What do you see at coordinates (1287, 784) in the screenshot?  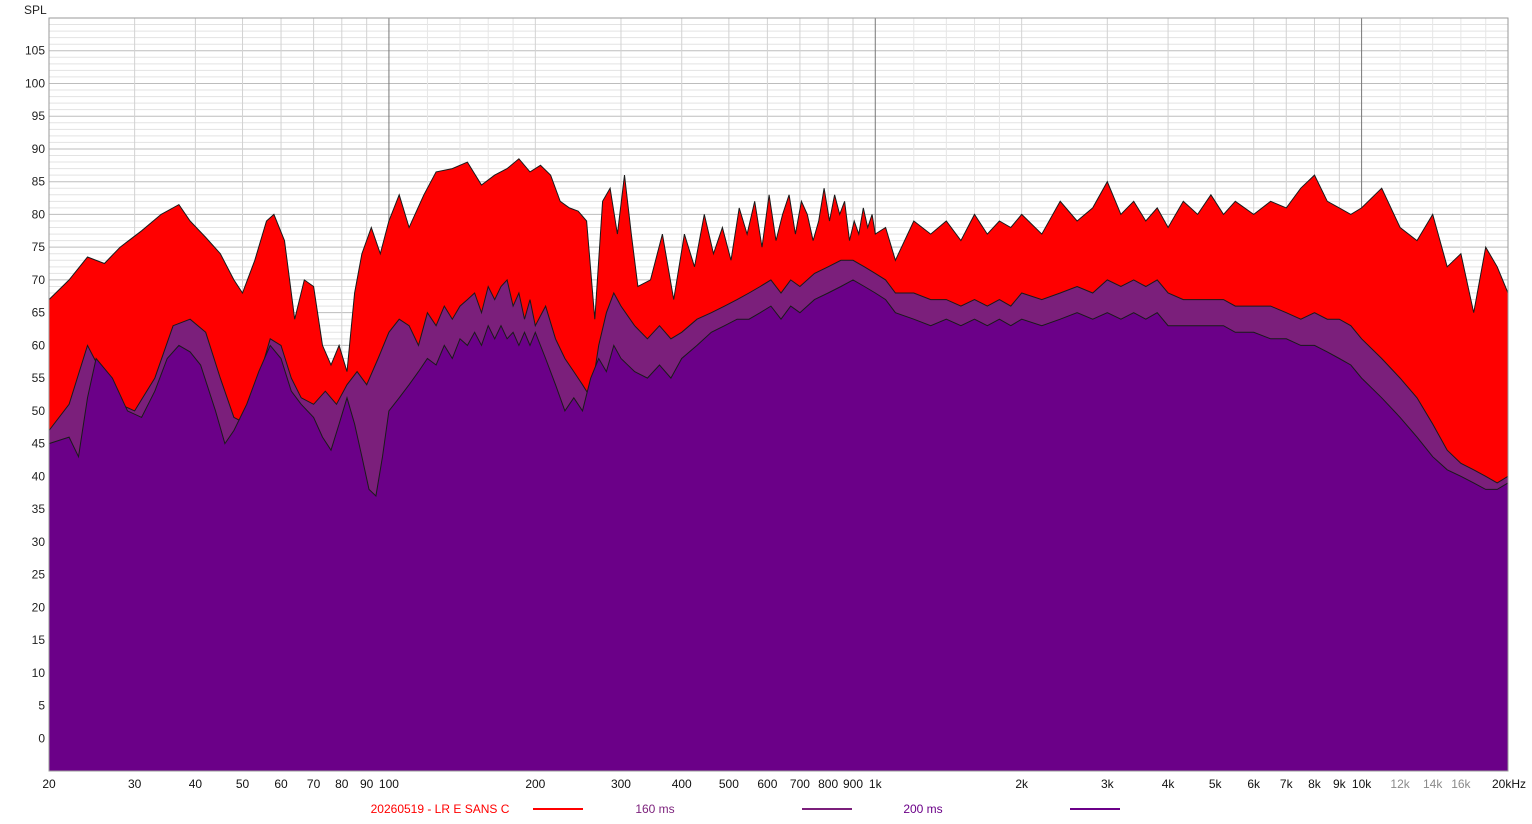 I see `x-tick-label: 7k` at bounding box center [1287, 784].